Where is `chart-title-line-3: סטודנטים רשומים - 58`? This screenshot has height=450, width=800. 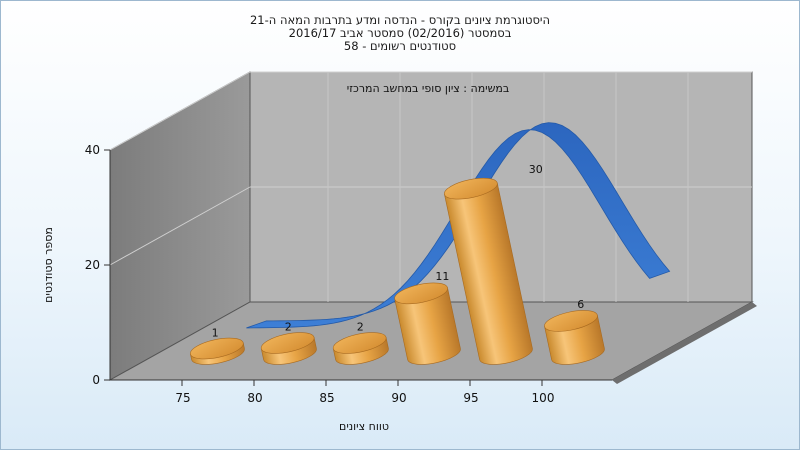 chart-title-line-3: סטודנטים רשומים - 58 is located at coordinates (400, 46).